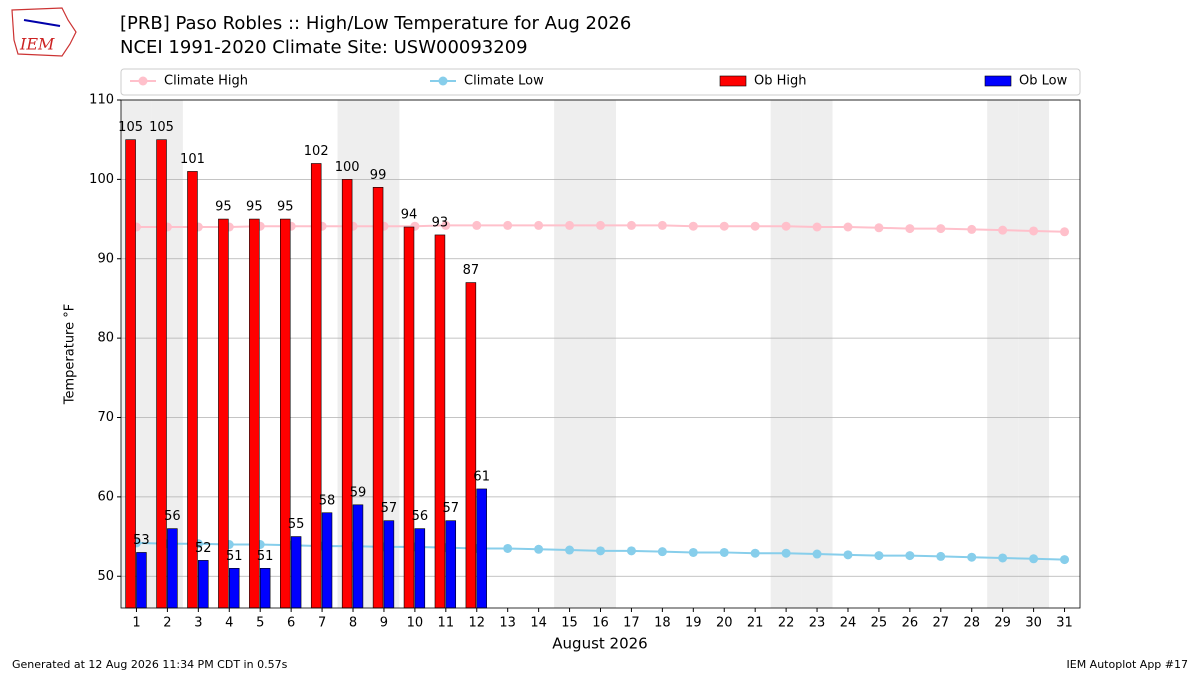 The width and height of the screenshot is (1200, 675). I want to click on y-tick-label: 60, so click(105, 496).